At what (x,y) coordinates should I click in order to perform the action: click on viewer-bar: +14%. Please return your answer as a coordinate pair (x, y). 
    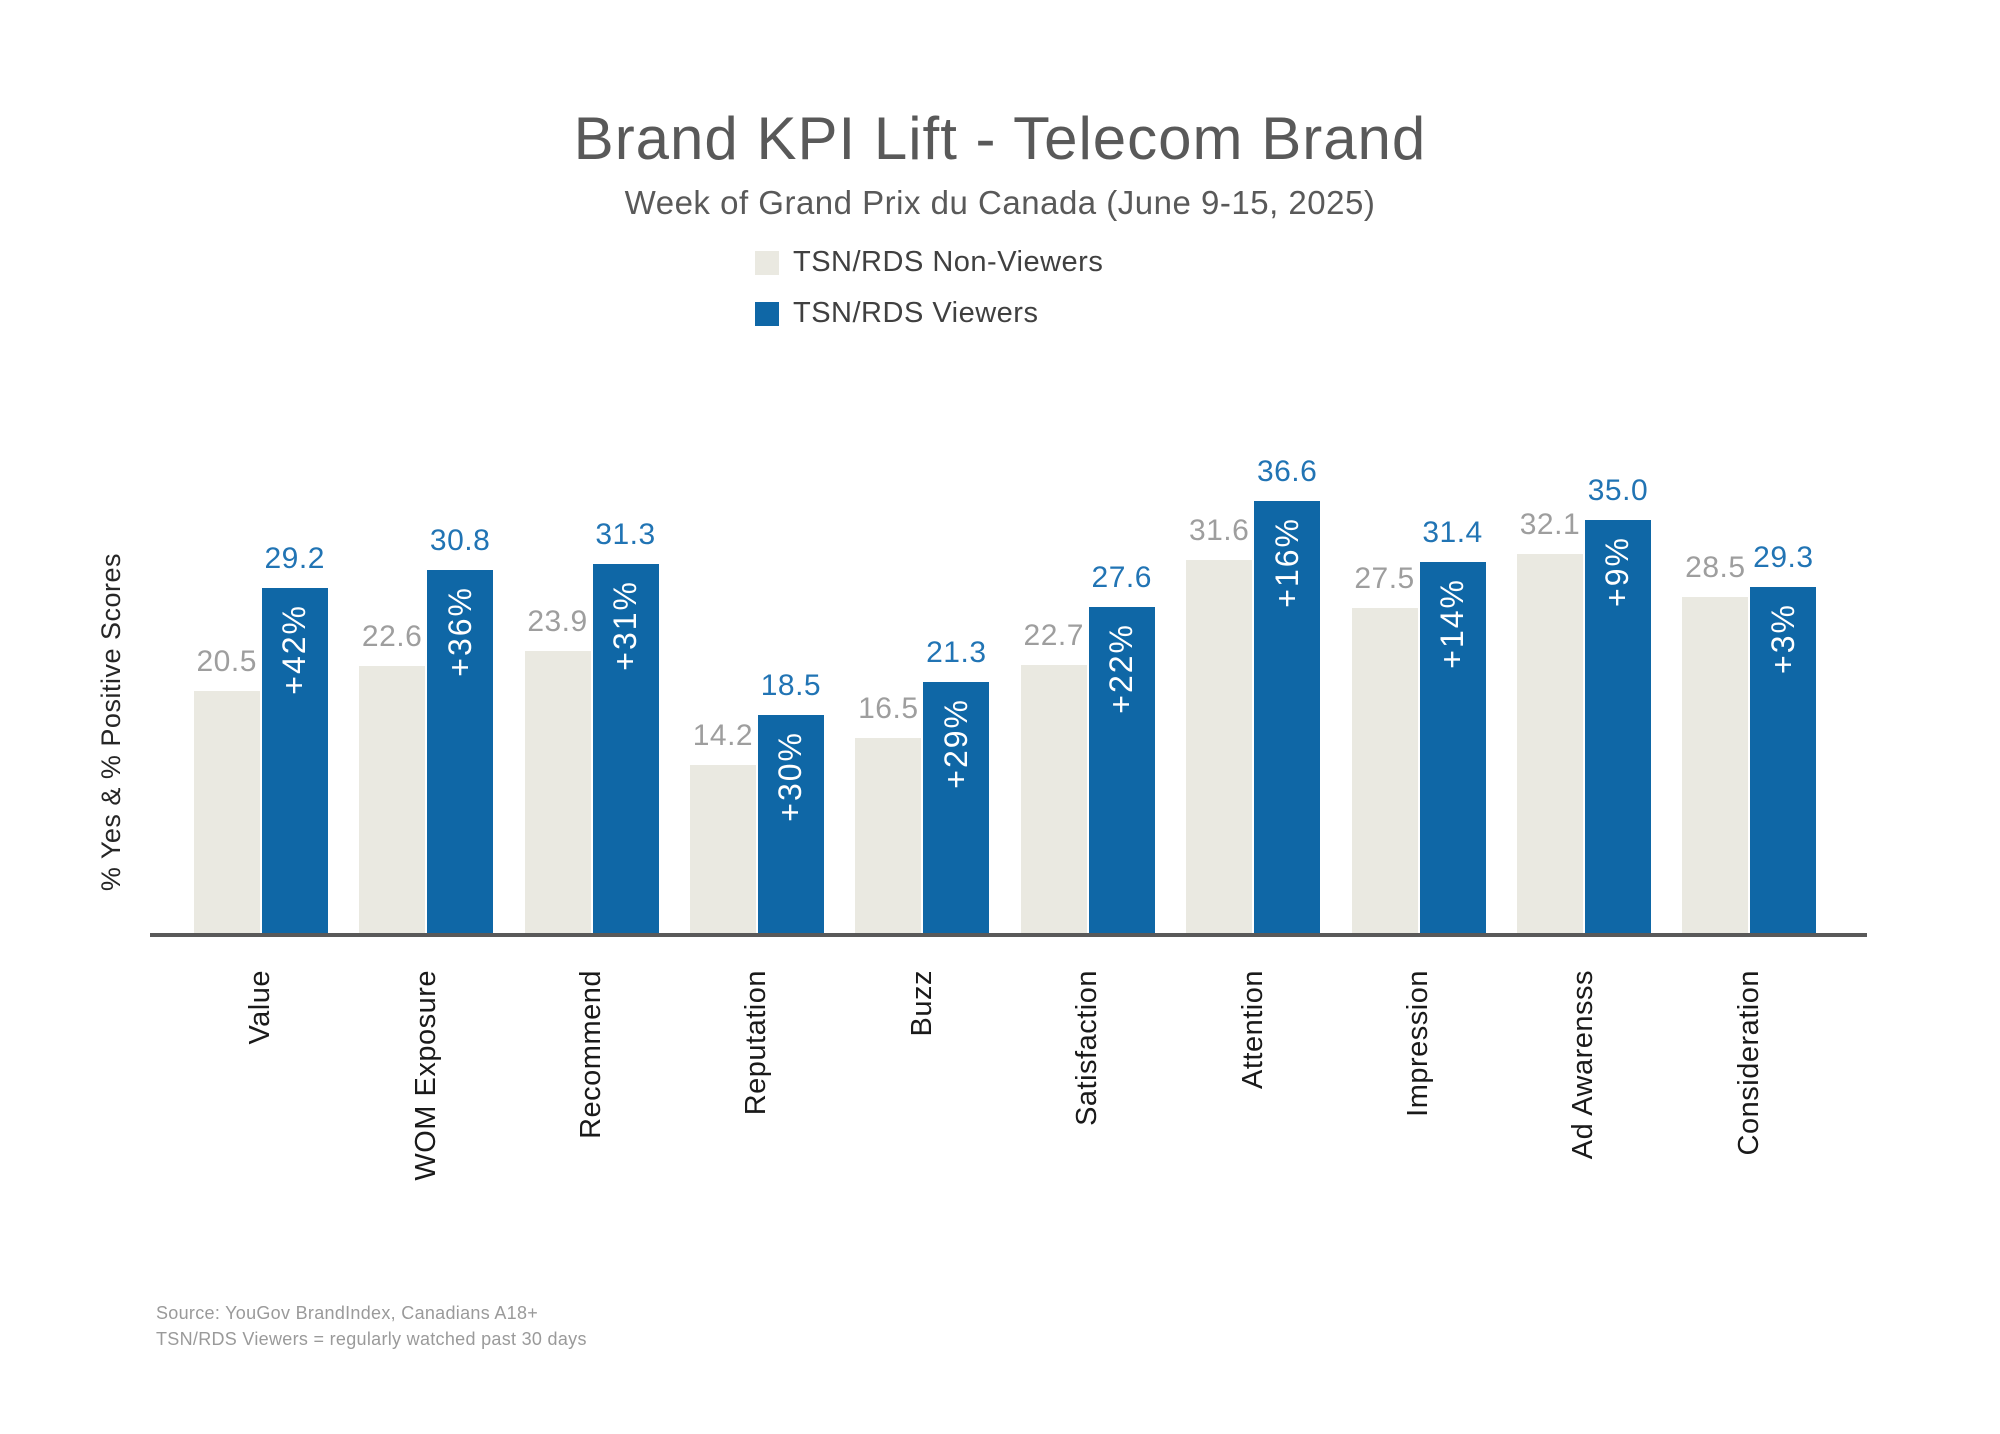
    Looking at the image, I should click on (1452, 747).